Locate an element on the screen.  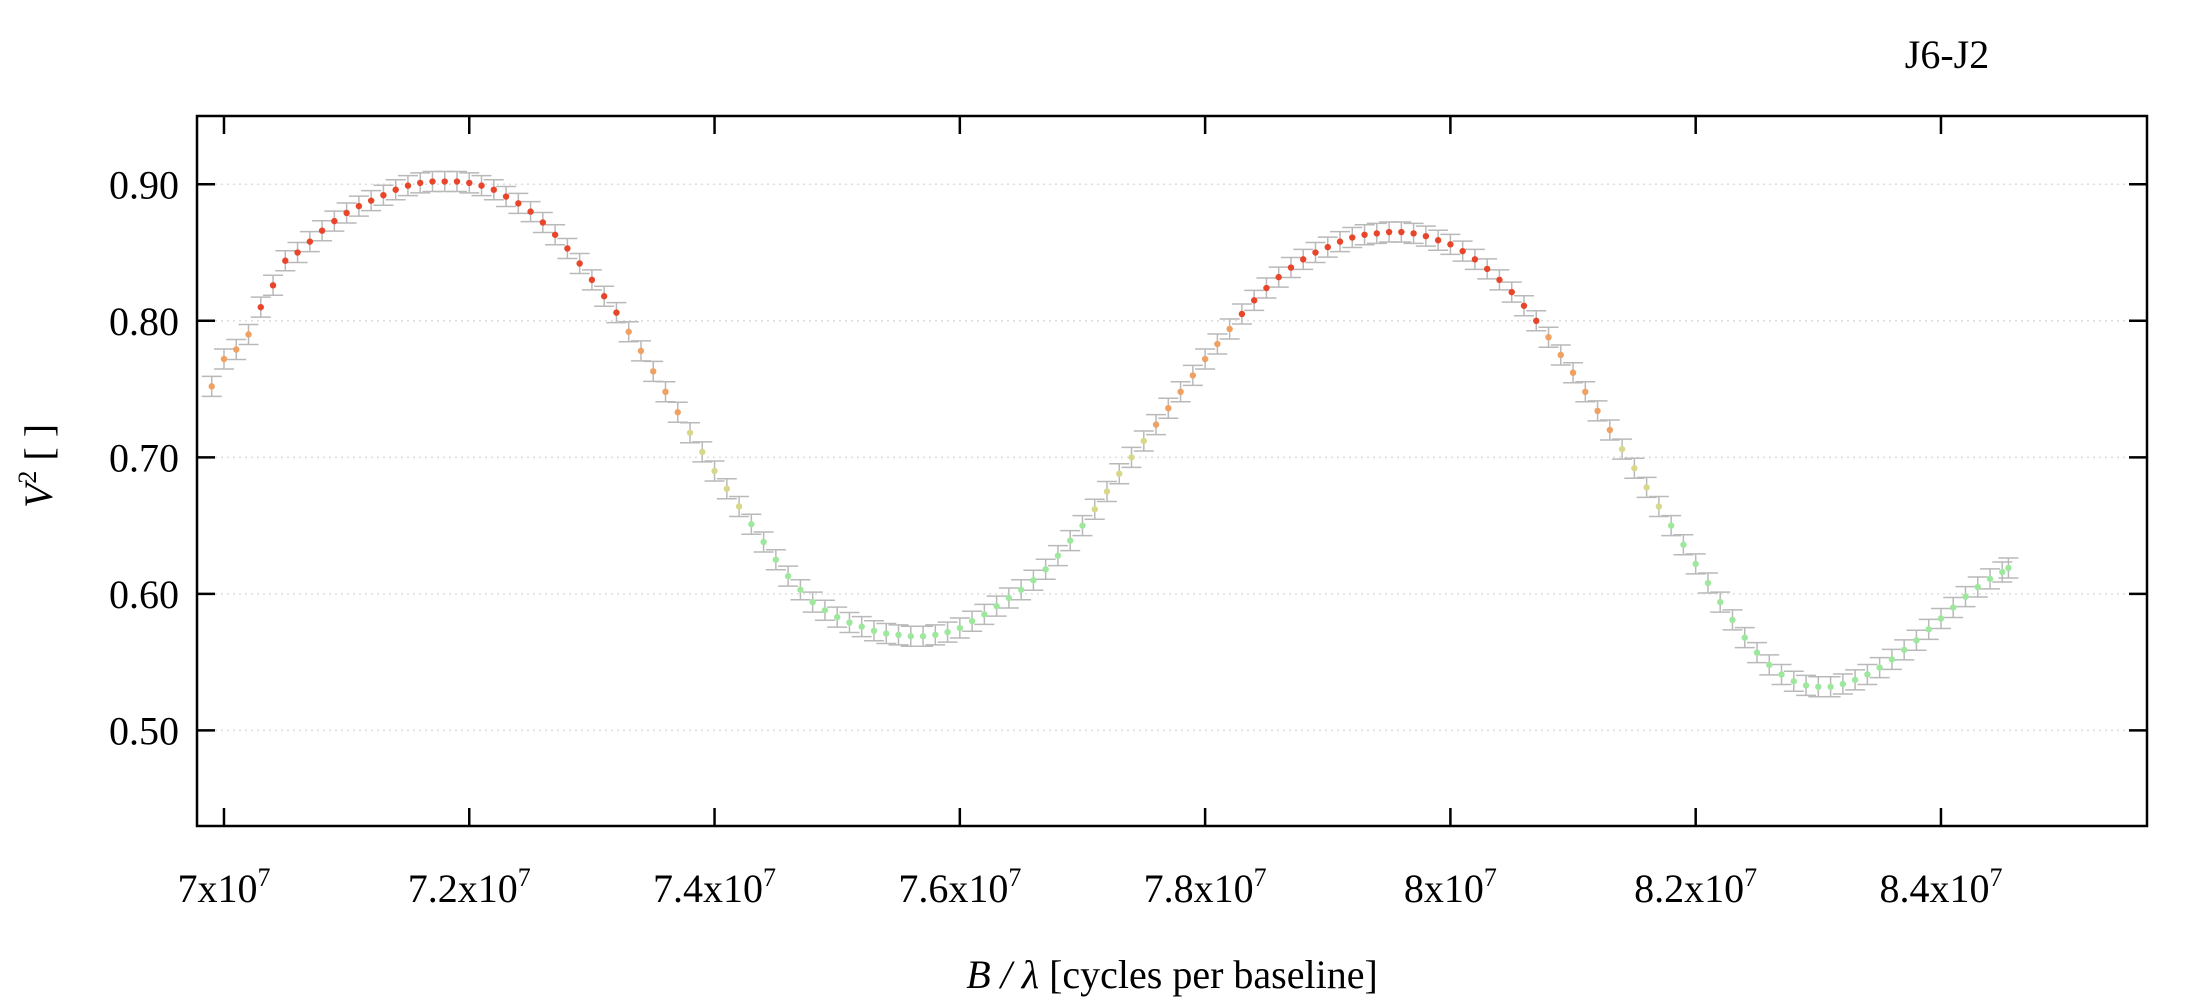
y-tick-labels: 0.50 0.60 0.70 0.80 0.90 is located at coordinates (144, 457).